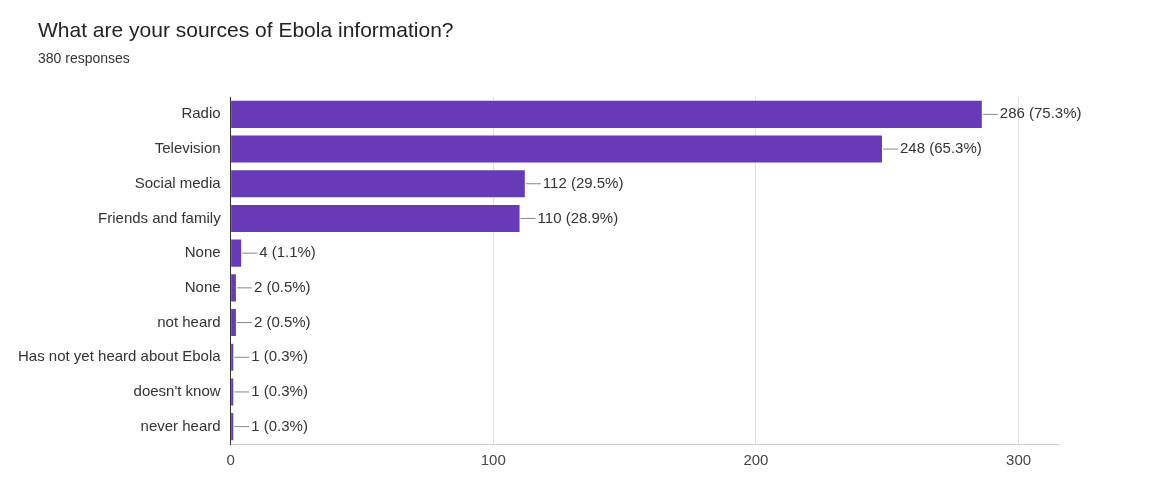 The height and width of the screenshot is (486, 1168). I want to click on x-tick-label: 100, so click(493, 460).